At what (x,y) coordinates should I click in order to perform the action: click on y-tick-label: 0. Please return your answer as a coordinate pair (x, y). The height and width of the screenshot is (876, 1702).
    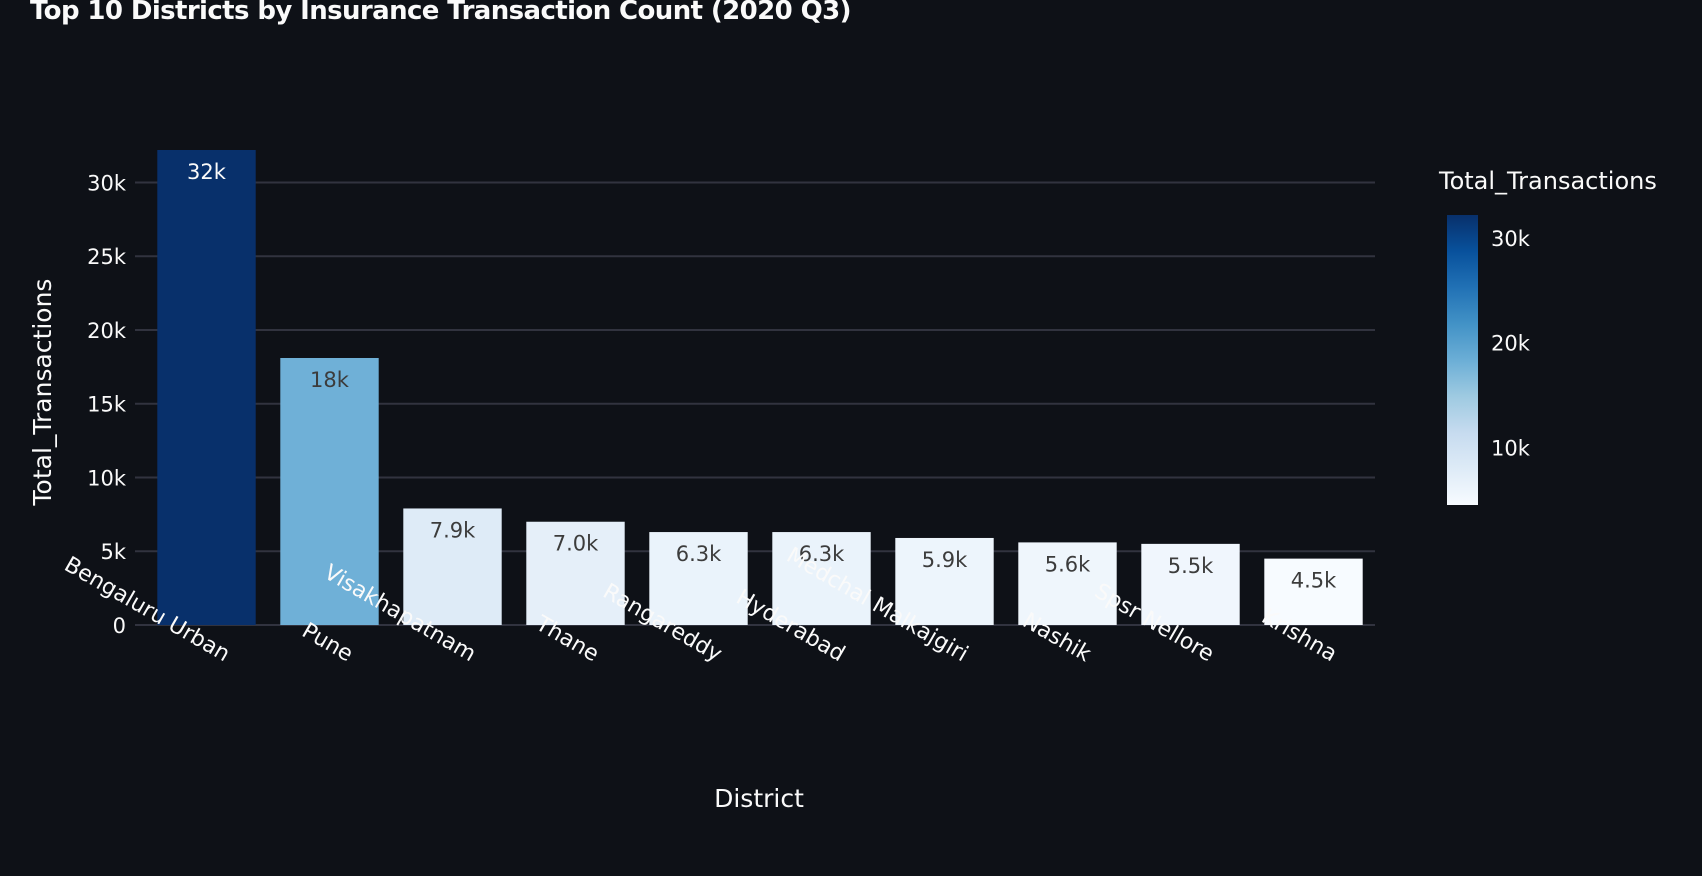
    Looking at the image, I should click on (119, 626).